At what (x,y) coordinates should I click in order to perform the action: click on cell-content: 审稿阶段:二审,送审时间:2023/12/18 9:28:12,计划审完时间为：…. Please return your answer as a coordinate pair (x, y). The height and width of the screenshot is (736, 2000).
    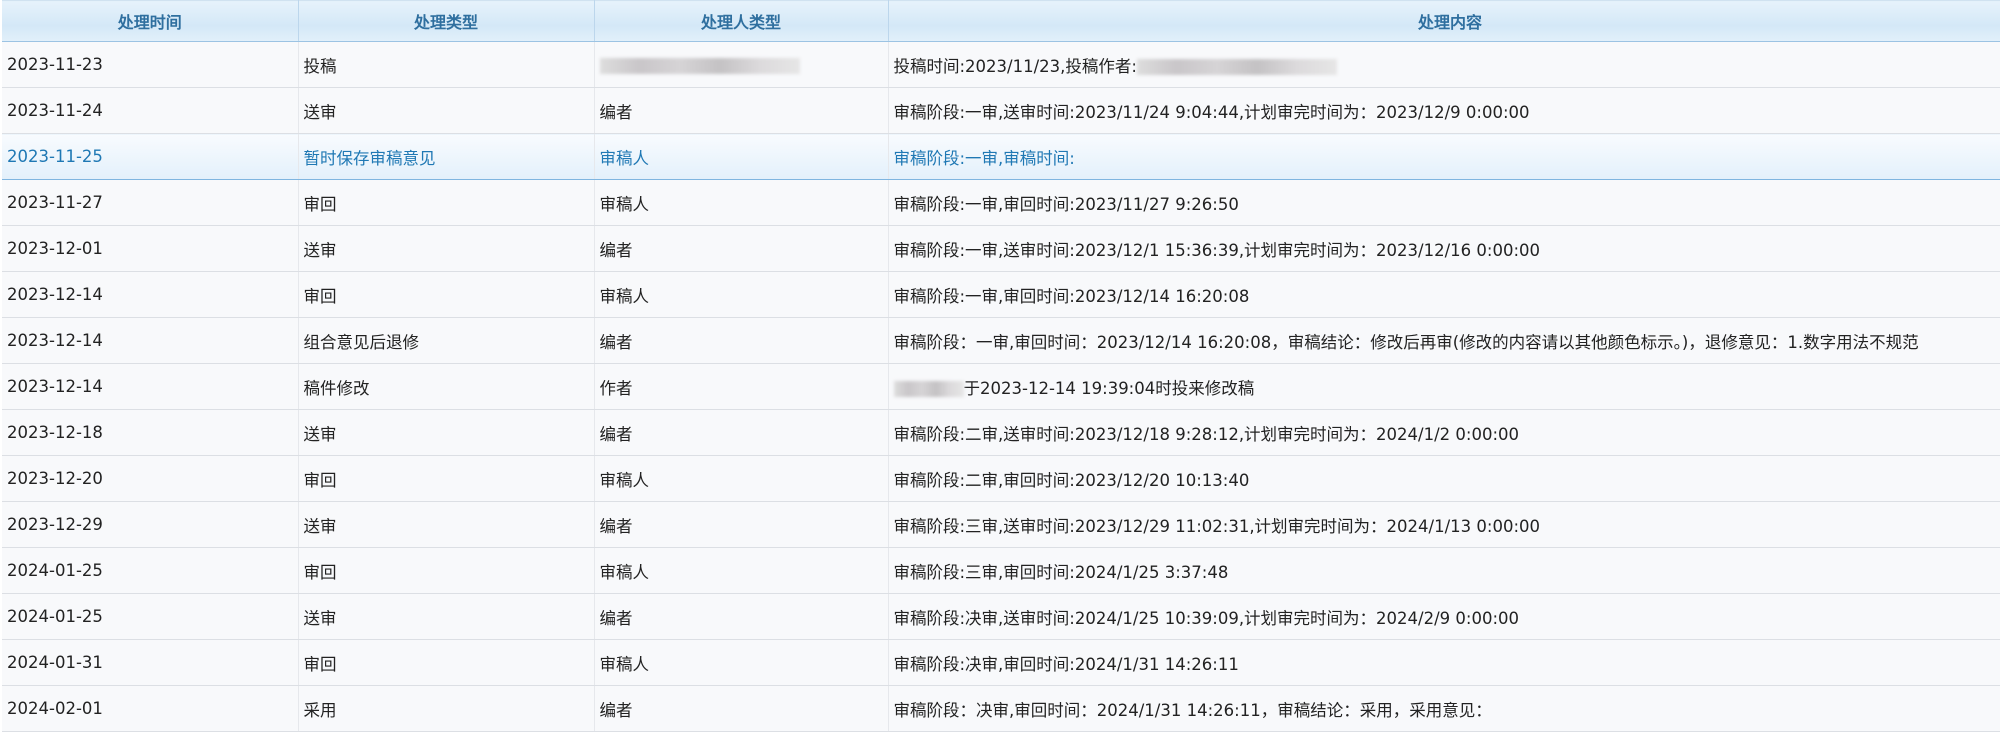
    Looking at the image, I should click on (1444, 432).